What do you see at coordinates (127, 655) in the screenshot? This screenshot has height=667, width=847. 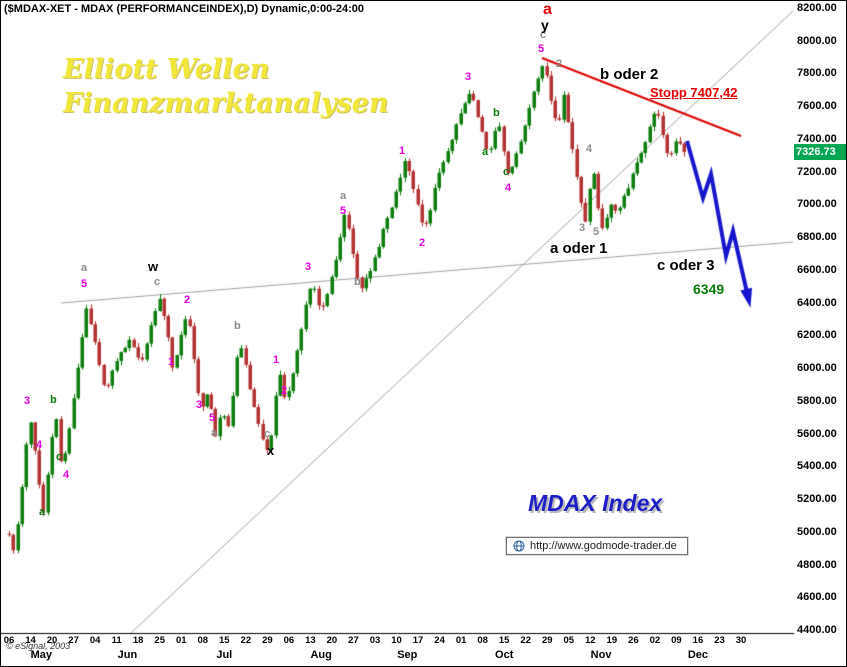 I see `month-label: Jun` at bounding box center [127, 655].